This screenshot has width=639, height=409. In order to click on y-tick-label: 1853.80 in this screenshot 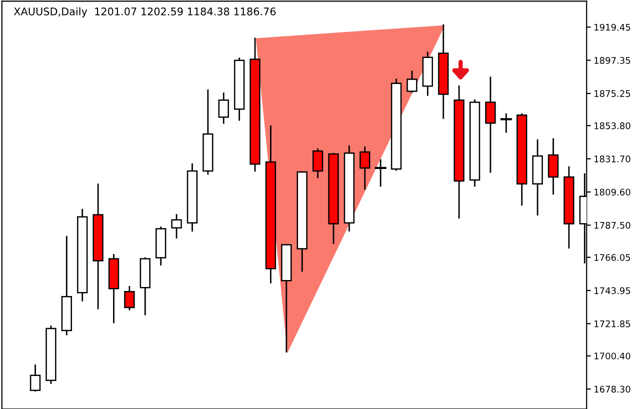, I will do `click(612, 126)`.